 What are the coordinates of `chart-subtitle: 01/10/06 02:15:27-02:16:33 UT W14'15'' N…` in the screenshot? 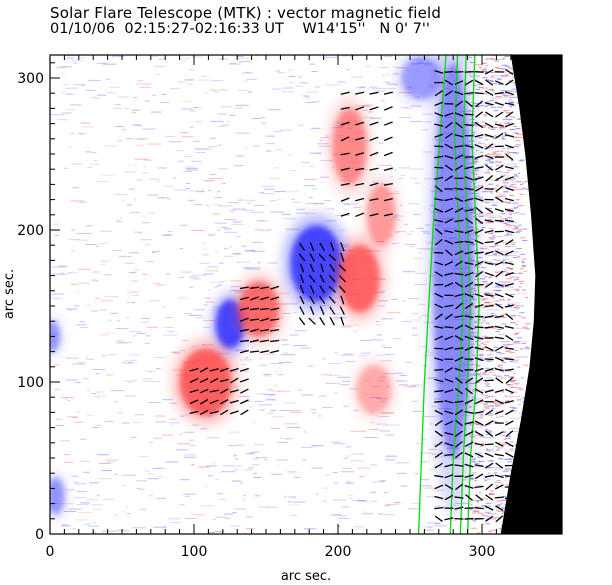 It's located at (240, 29).